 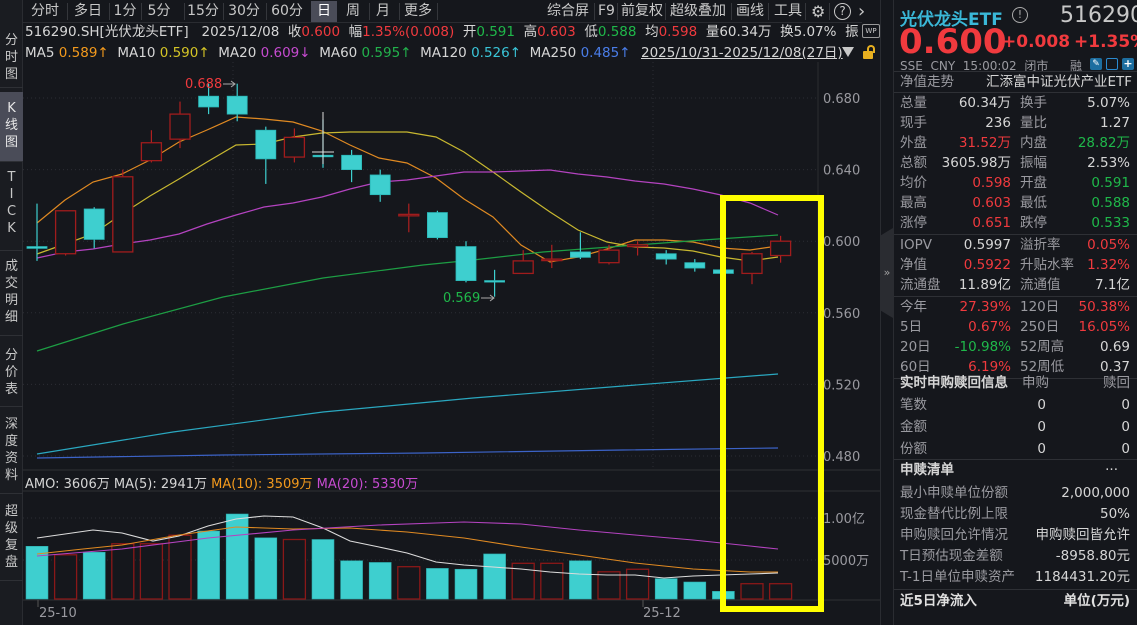 I want to click on help-icon: ?, so click(x=842, y=11).